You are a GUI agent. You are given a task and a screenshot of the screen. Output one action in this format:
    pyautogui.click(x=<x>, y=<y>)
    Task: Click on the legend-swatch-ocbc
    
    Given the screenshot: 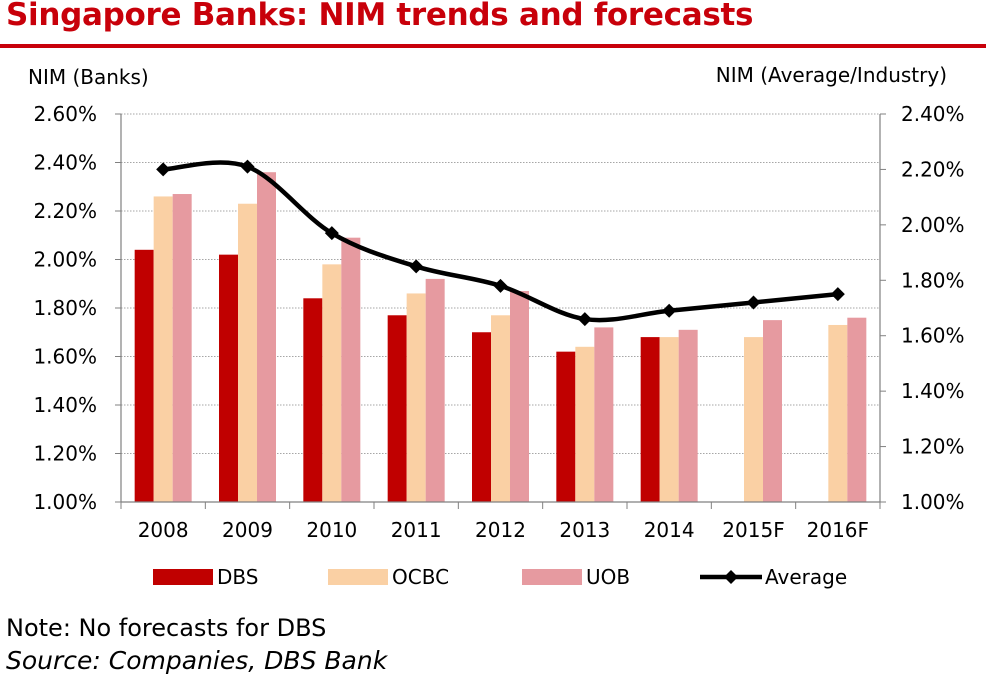 What is the action you would take?
    pyautogui.click(x=358, y=577)
    